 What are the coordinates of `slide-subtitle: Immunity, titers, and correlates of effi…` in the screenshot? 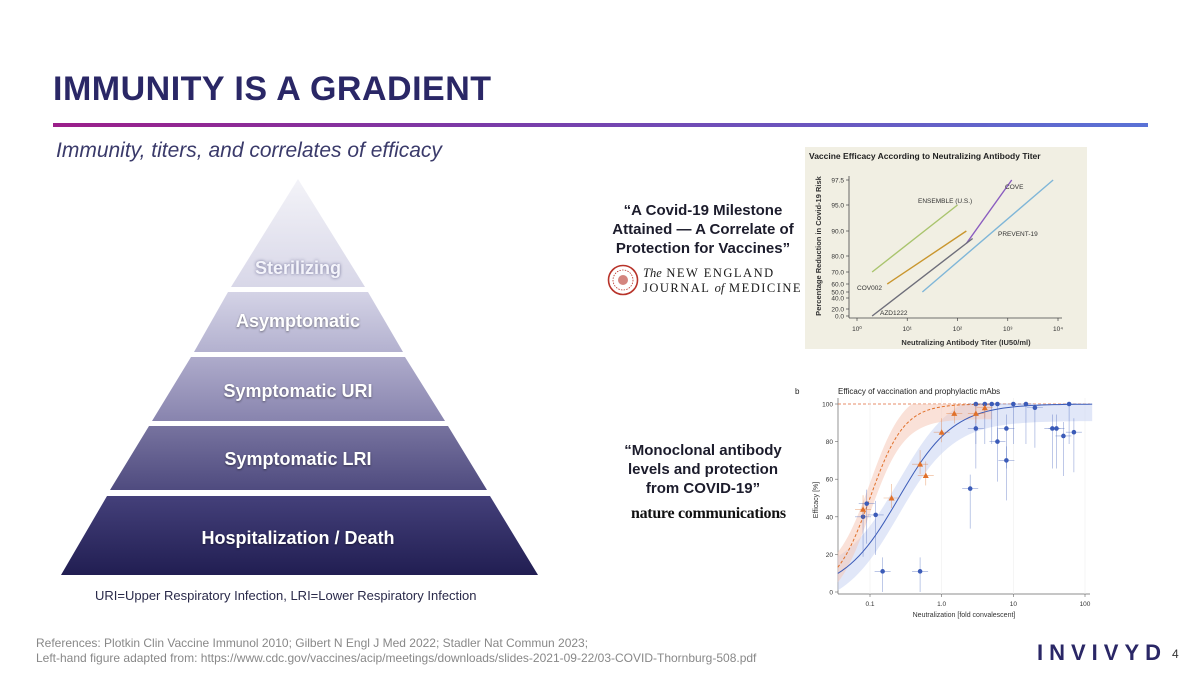 It's located at (249, 150).